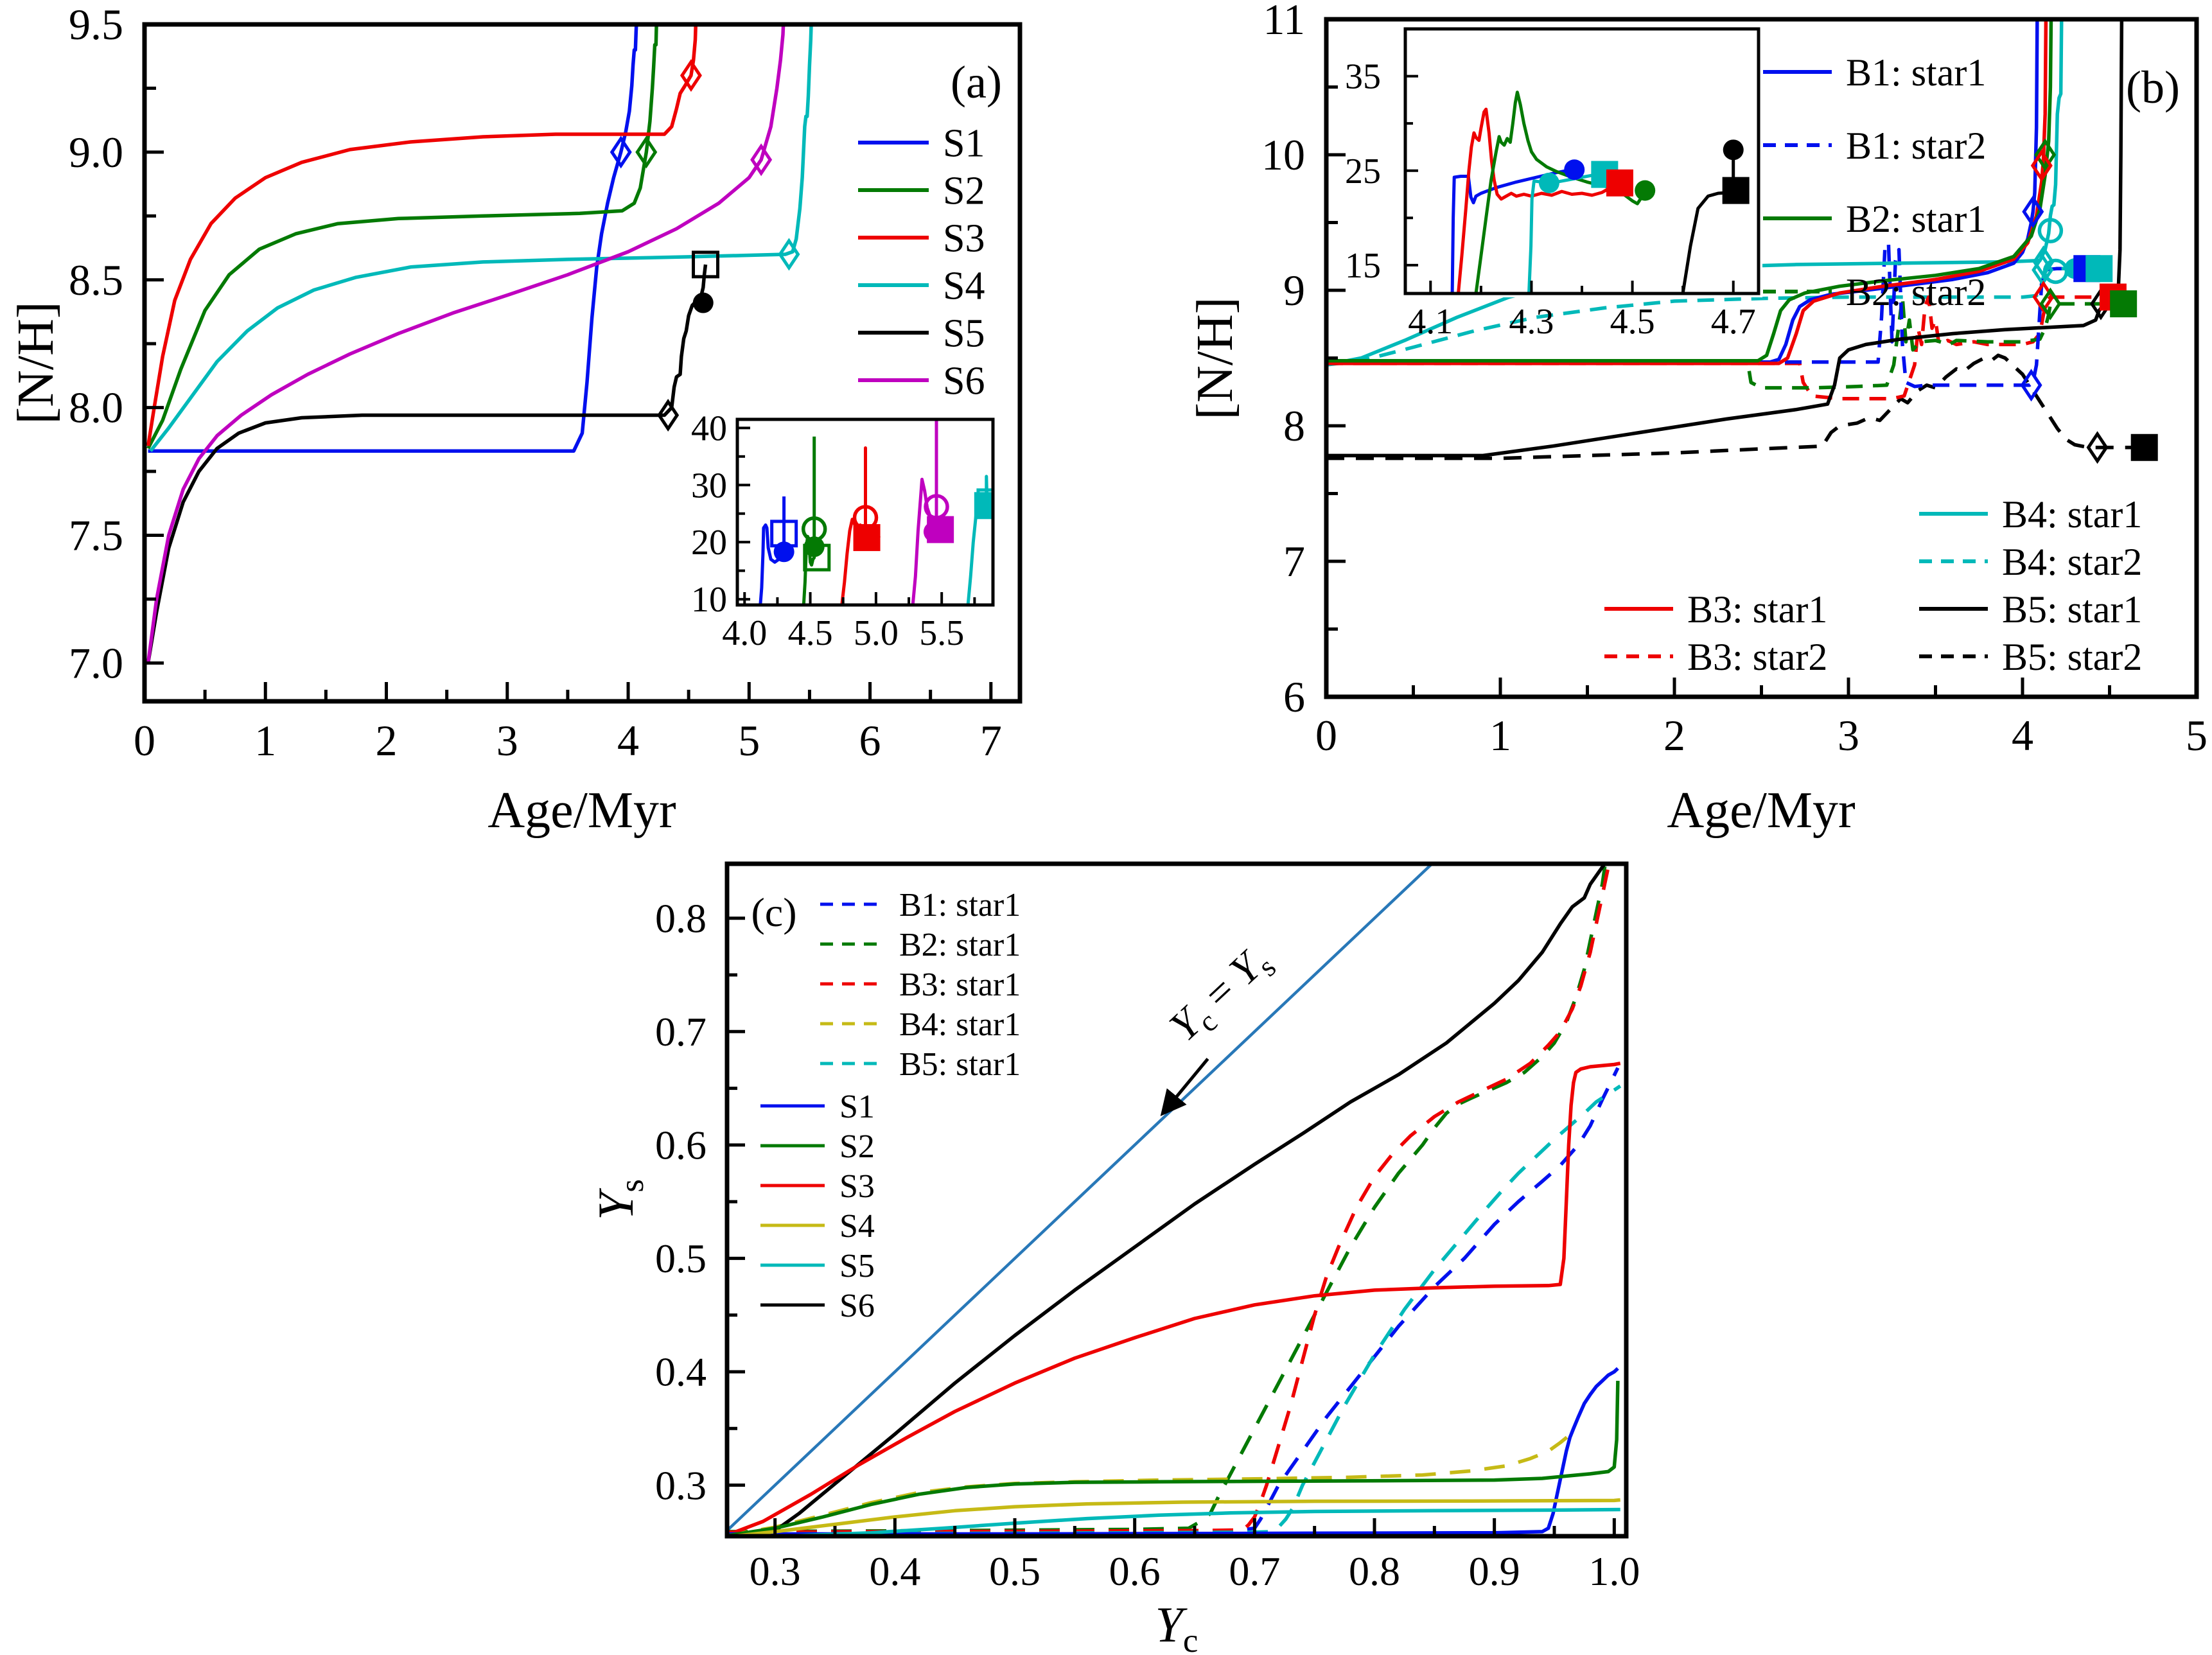 The height and width of the screenshot is (1655, 2212). I want to click on series-S4-c, so click(1174, 1517).